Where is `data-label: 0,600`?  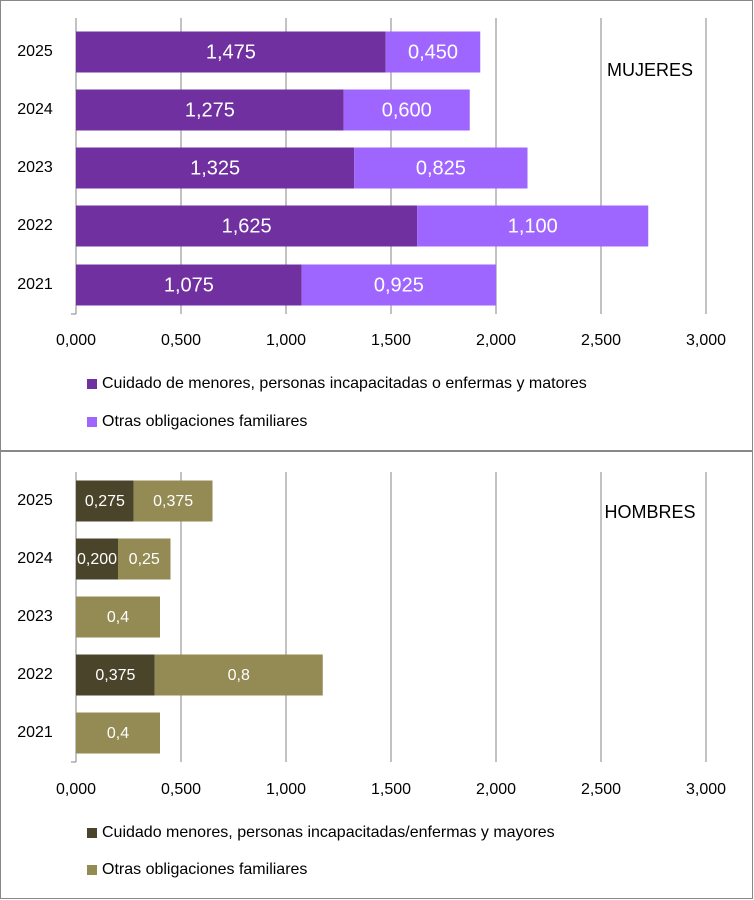 data-label: 0,600 is located at coordinates (407, 110).